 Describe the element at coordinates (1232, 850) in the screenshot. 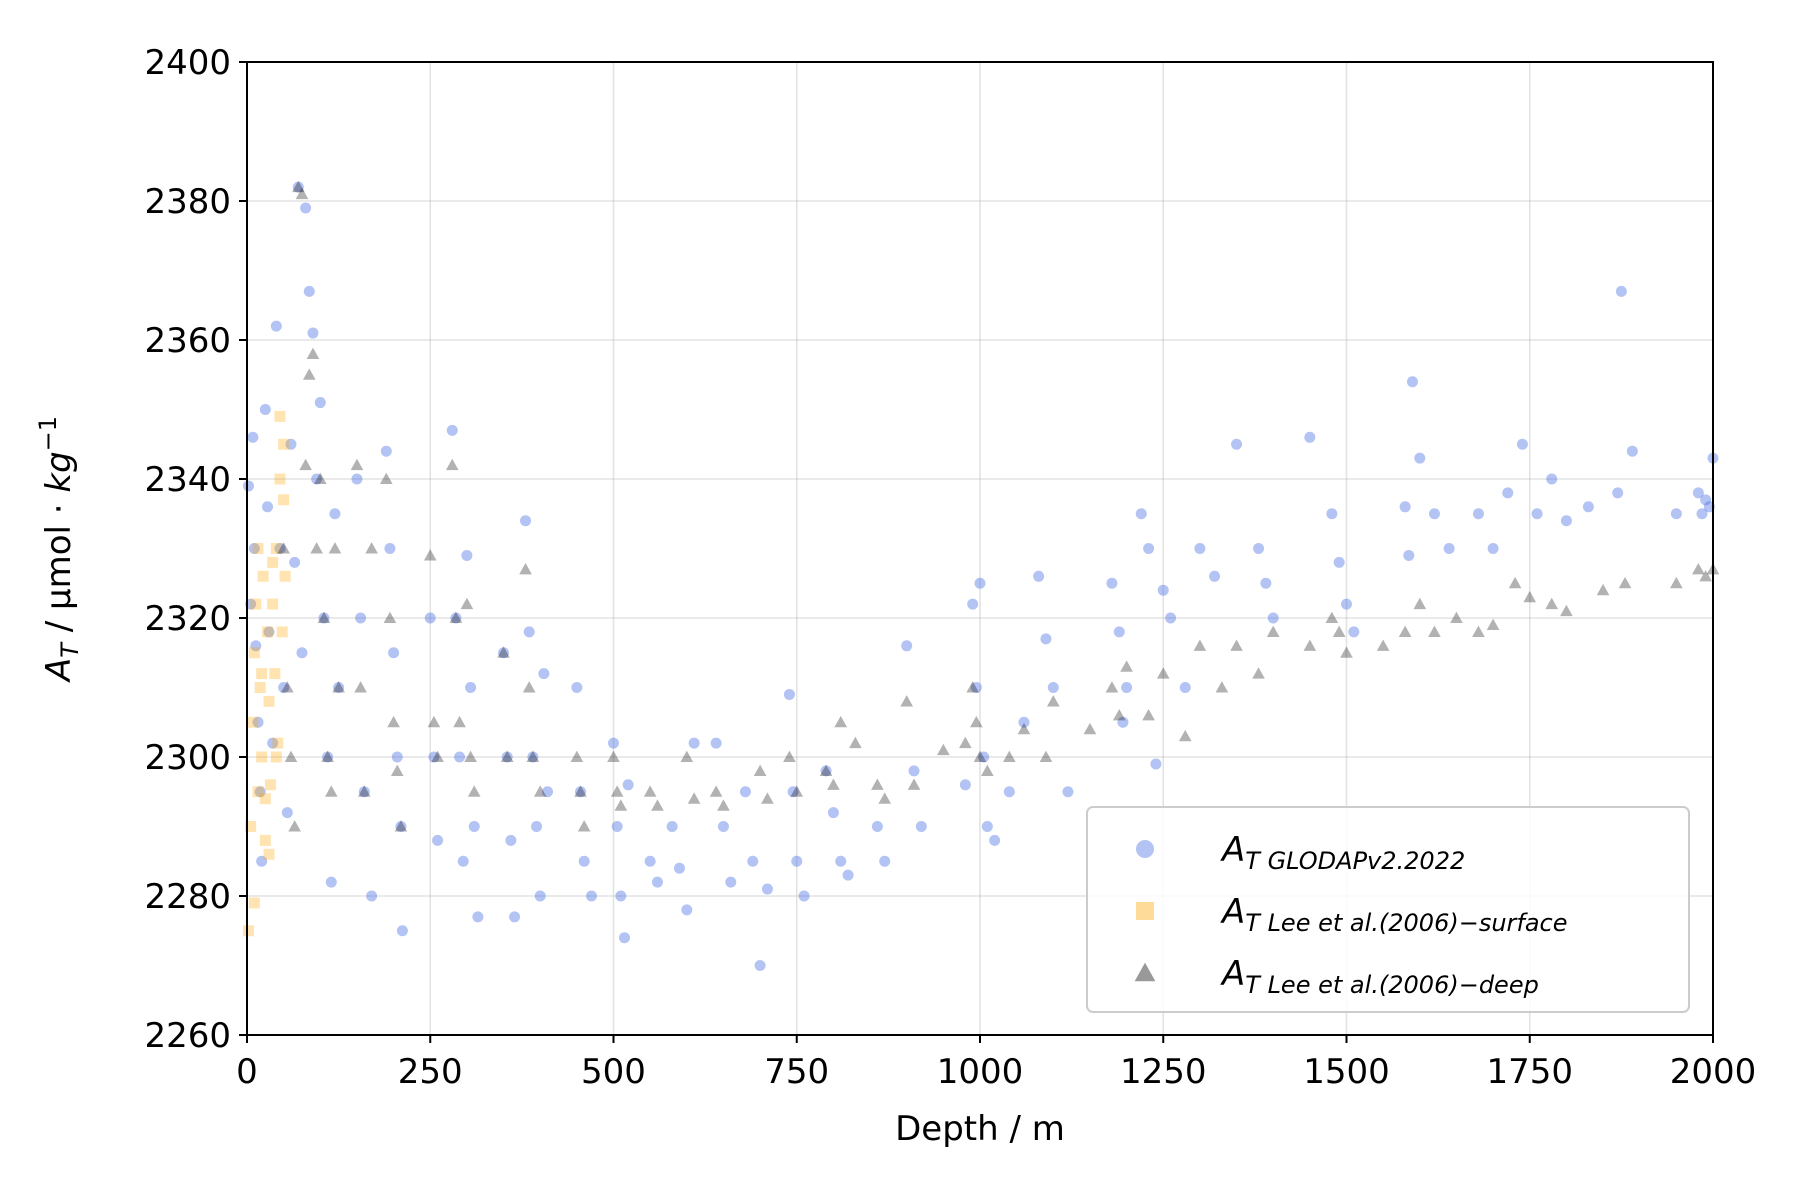

I see `legend-label-symbol: A` at that location.